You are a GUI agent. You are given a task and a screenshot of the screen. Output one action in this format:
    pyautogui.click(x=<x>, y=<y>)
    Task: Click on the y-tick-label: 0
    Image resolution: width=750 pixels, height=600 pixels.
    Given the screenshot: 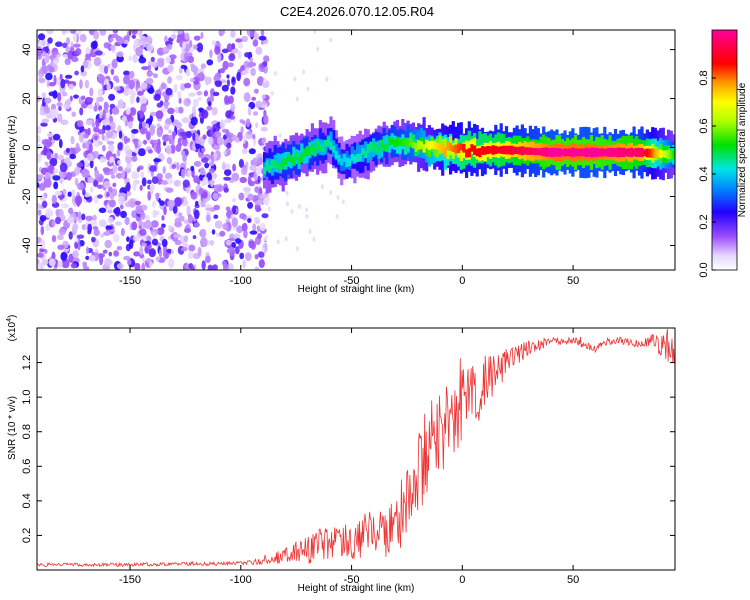 What is the action you would take?
    pyautogui.click(x=27, y=147)
    